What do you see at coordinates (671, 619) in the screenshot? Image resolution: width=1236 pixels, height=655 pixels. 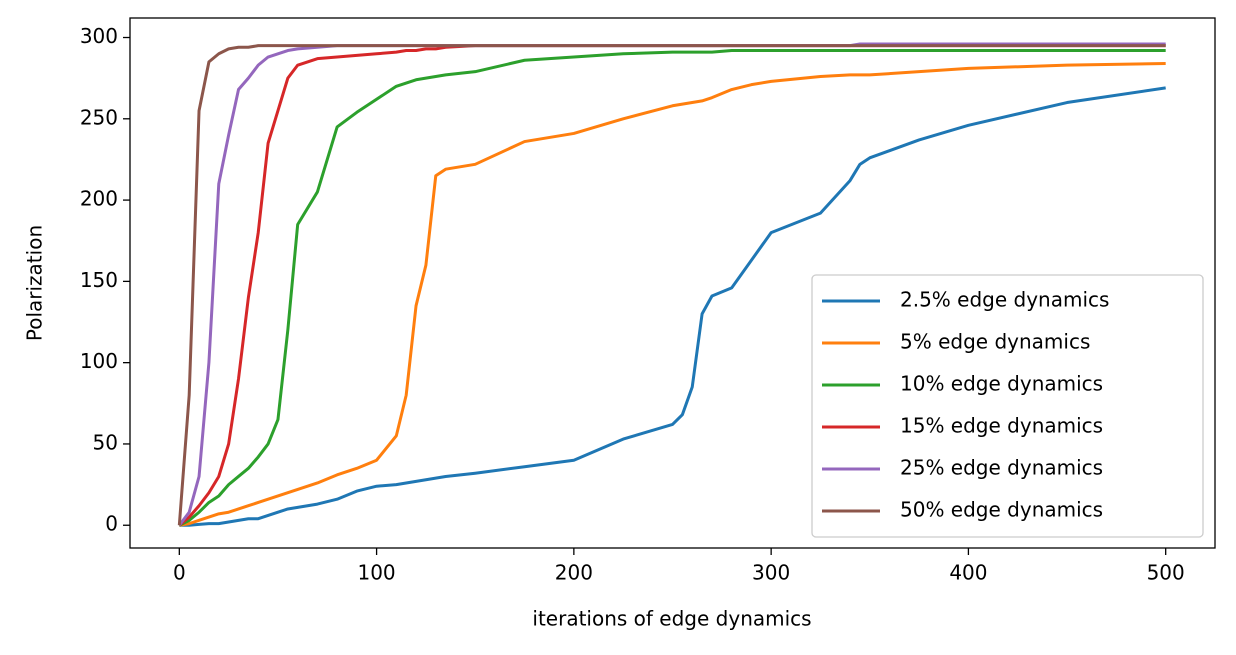 I see `x-axis-label: iterations of edge dynamics` at bounding box center [671, 619].